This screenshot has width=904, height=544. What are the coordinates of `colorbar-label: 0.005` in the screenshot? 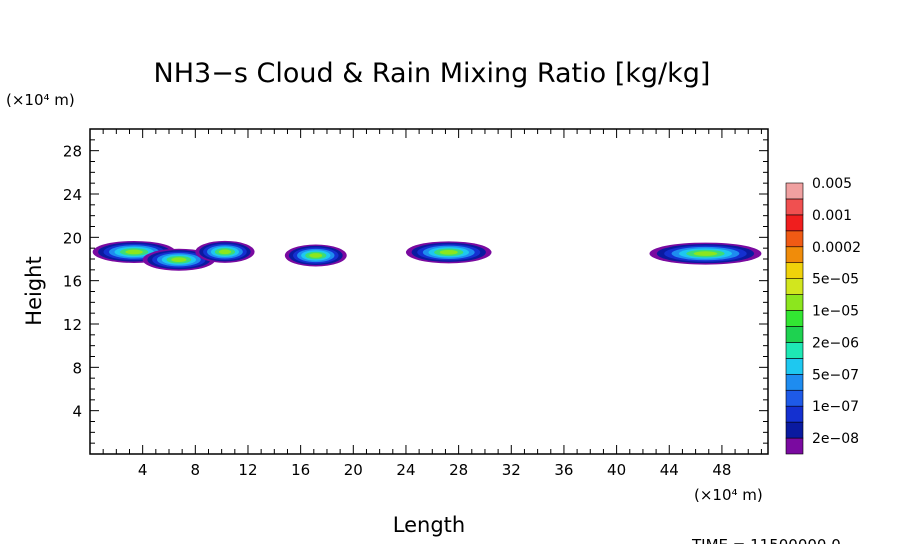 It's located at (832, 184).